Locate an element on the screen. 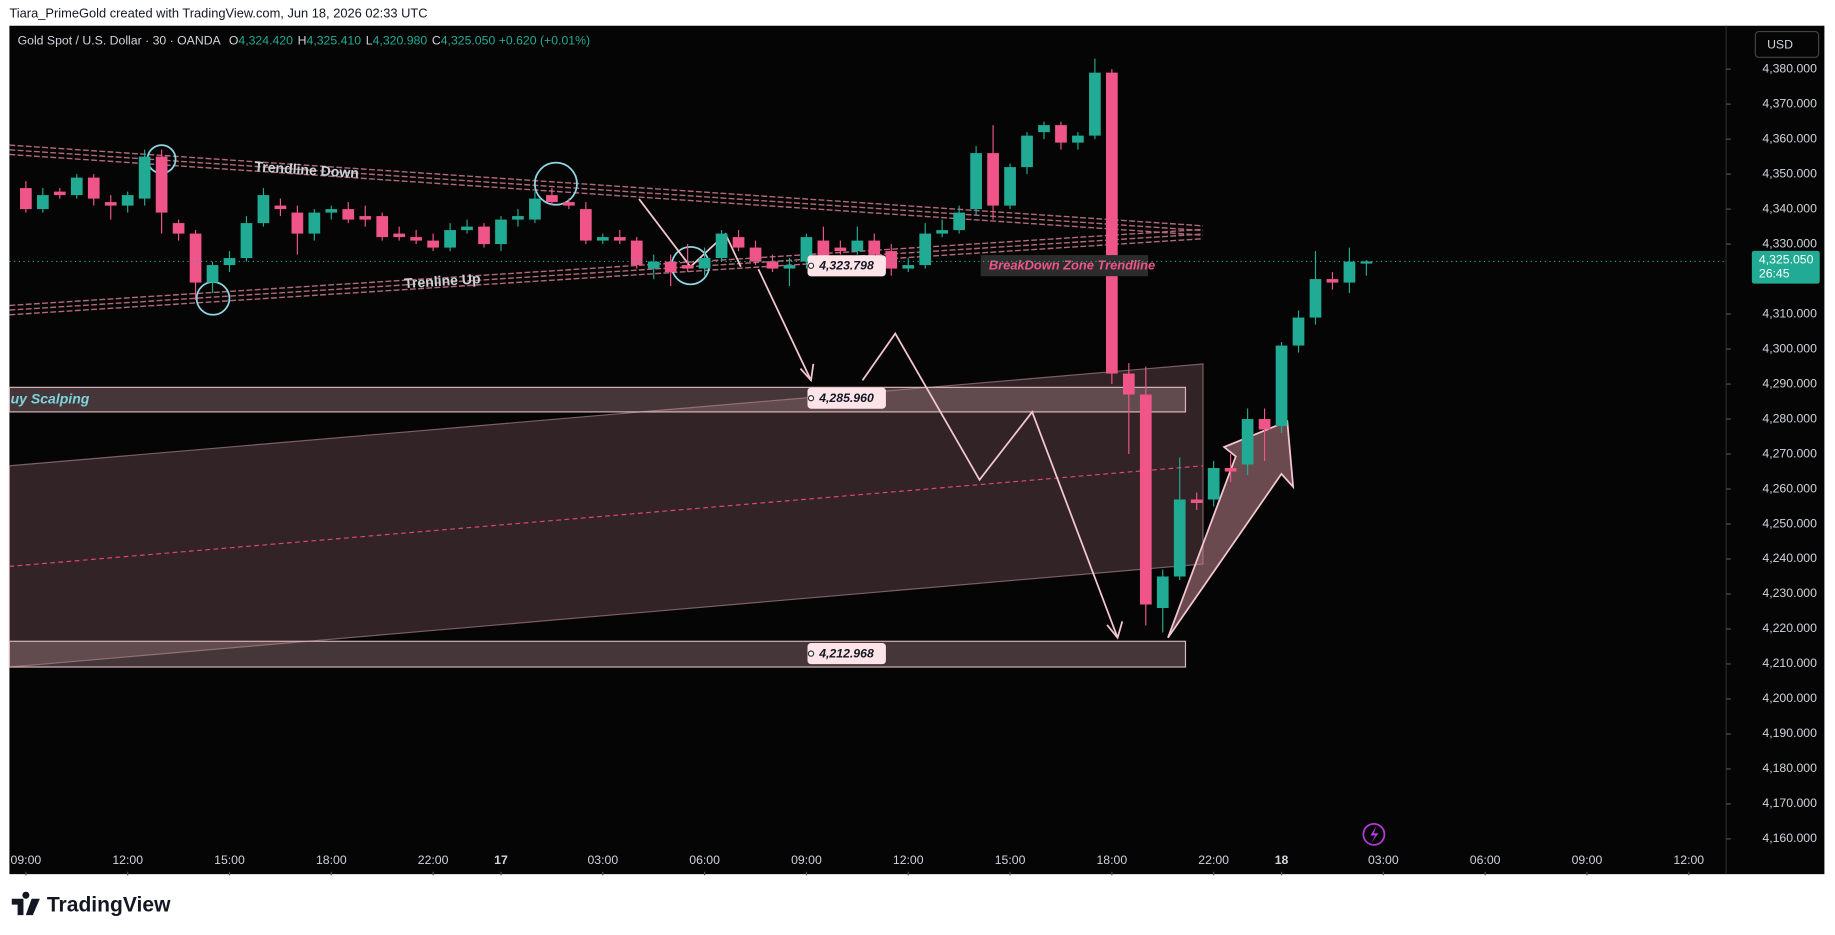 Image resolution: width=1835 pixels, height=935 pixels. x-tick-label: 22:00 is located at coordinates (1213, 860).